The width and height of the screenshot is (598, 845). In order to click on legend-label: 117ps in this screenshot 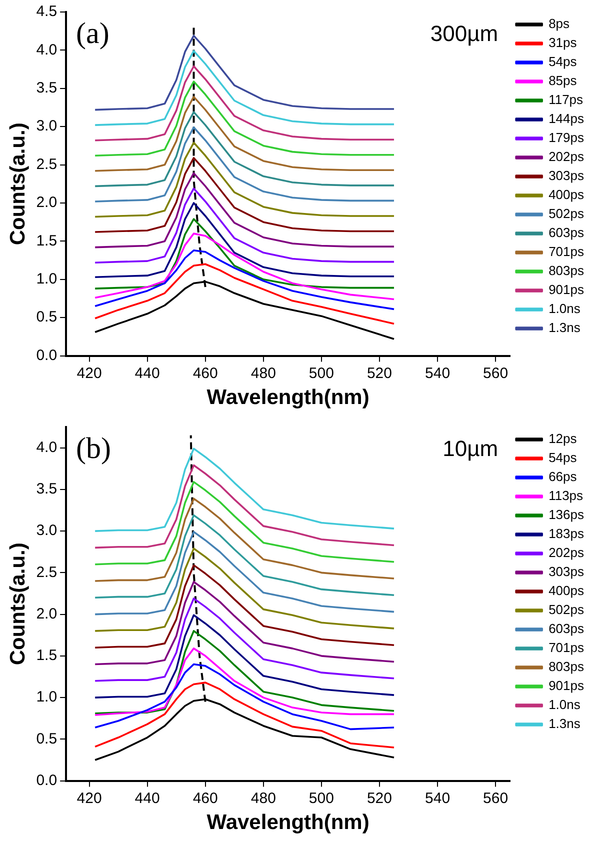, I will do `click(566, 100)`.